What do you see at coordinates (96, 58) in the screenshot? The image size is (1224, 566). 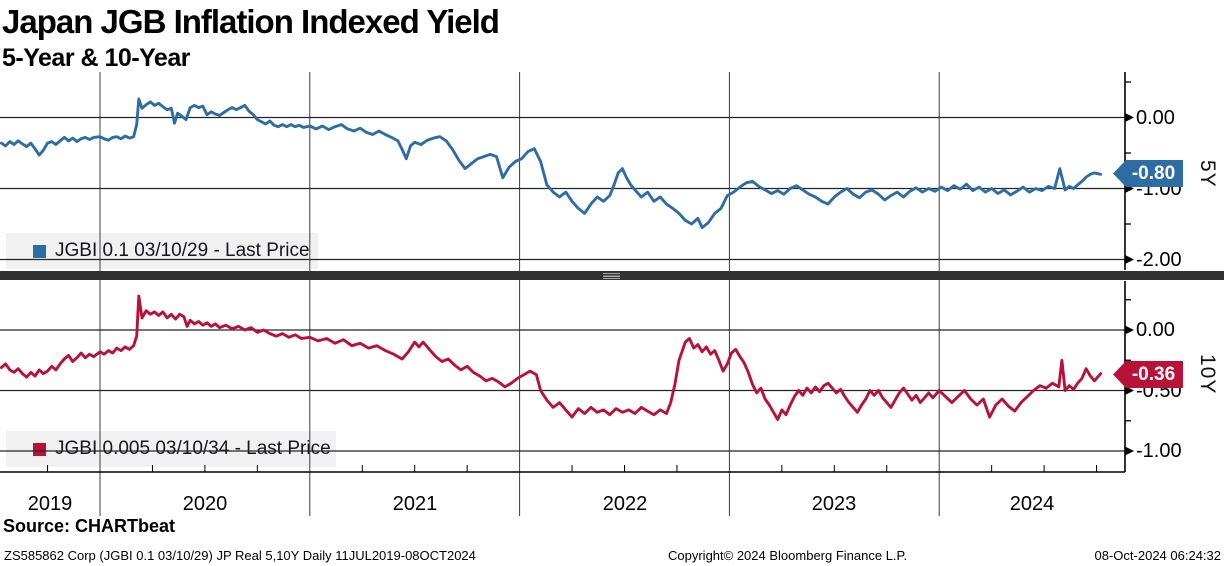 I see `page-subtitle: 5-Year & 10-Year` at bounding box center [96, 58].